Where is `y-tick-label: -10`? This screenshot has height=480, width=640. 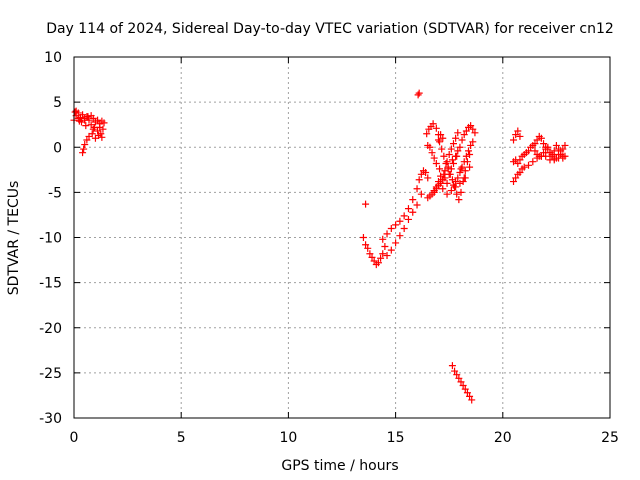
y-tick-label: -10 is located at coordinates (50, 239).